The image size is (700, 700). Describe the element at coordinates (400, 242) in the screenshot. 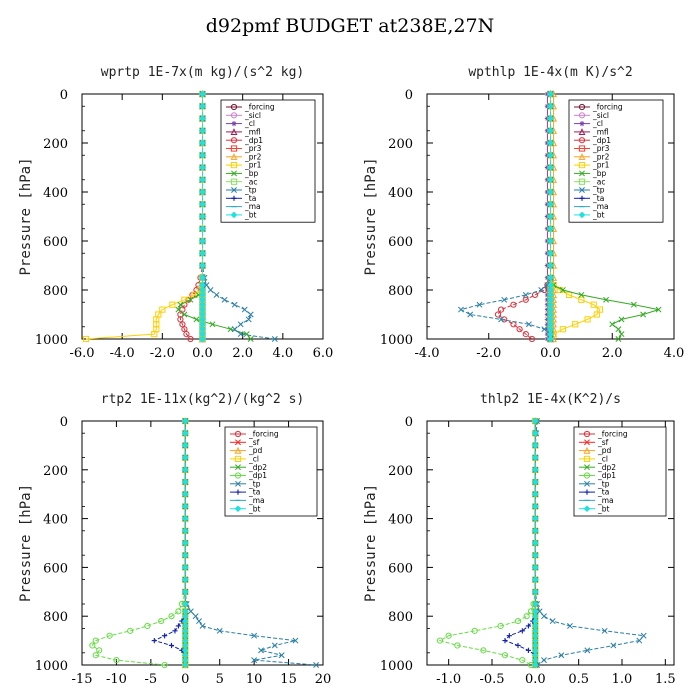

I see `y-tick-label: 600` at that location.